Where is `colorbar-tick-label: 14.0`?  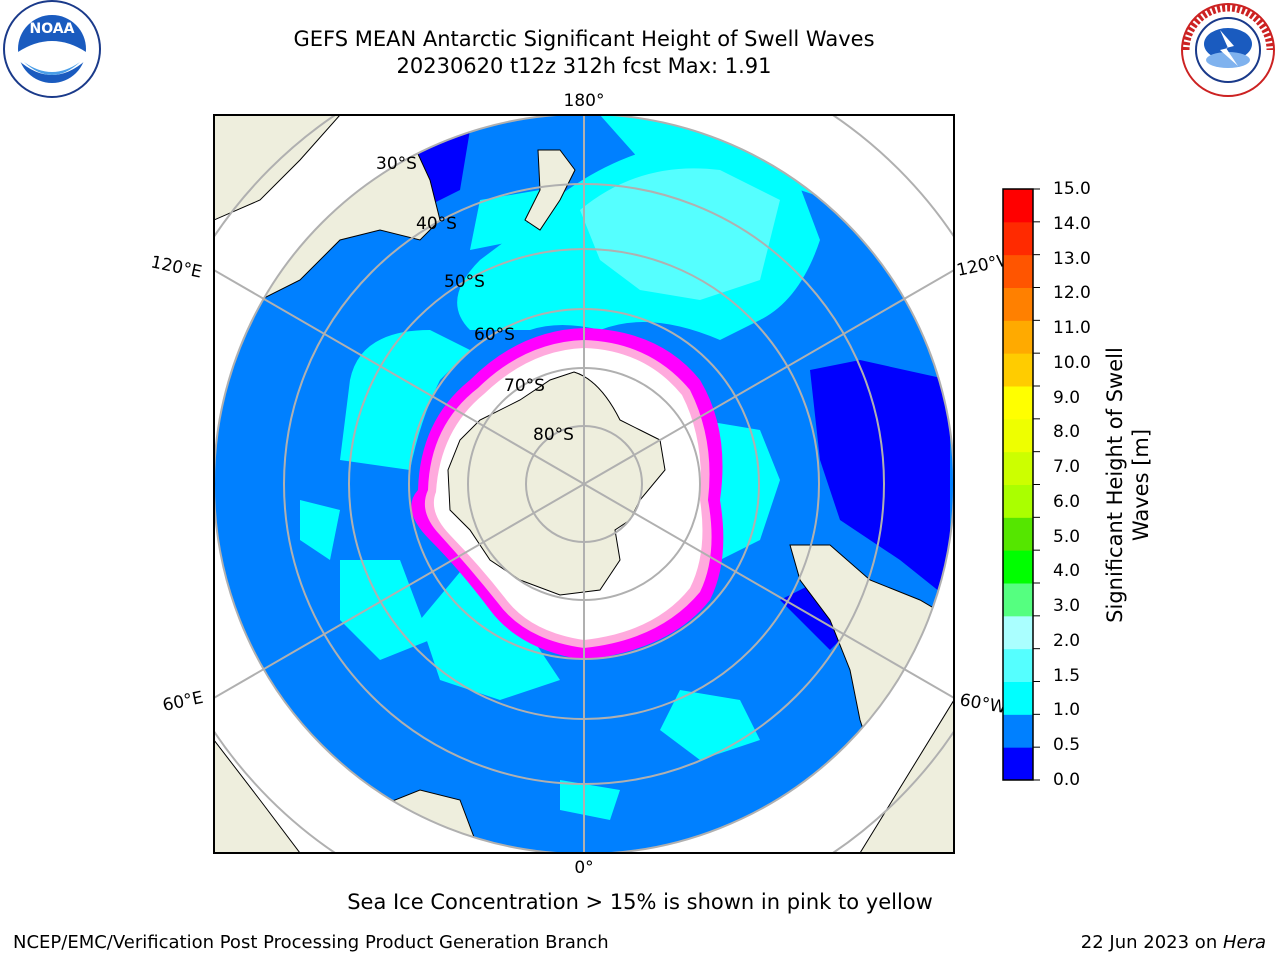
colorbar-tick-label: 14.0 is located at coordinates (1072, 223).